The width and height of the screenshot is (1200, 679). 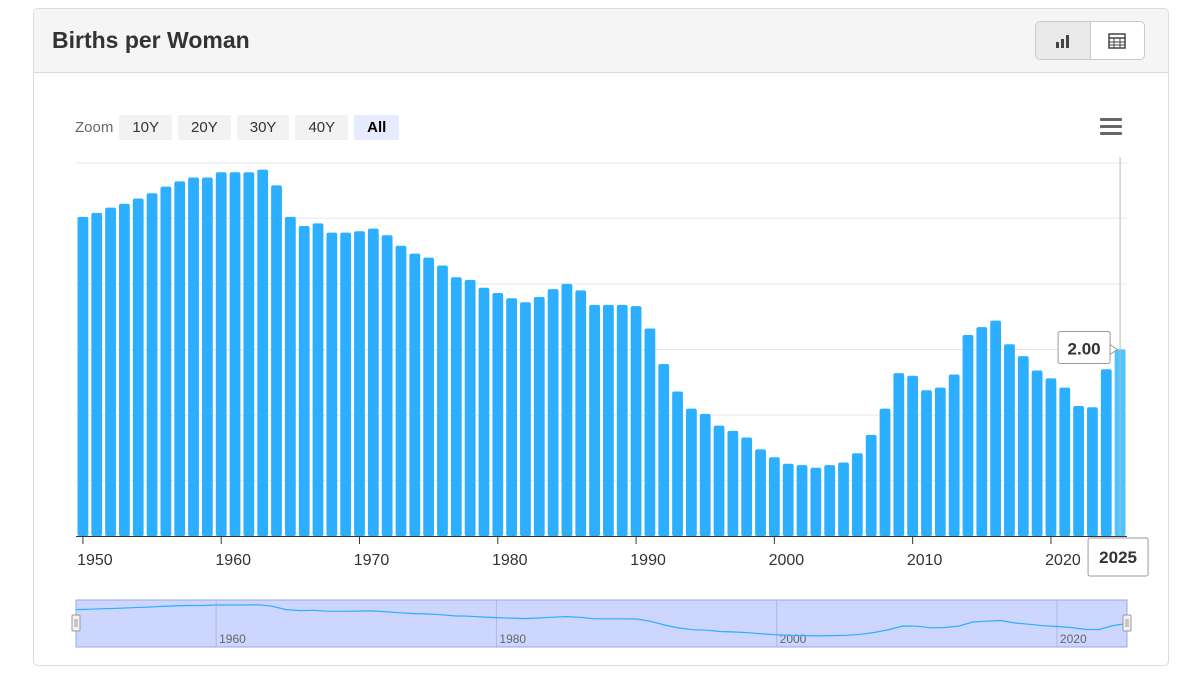 I want to click on navigator-handle-right, so click(x=1127, y=623).